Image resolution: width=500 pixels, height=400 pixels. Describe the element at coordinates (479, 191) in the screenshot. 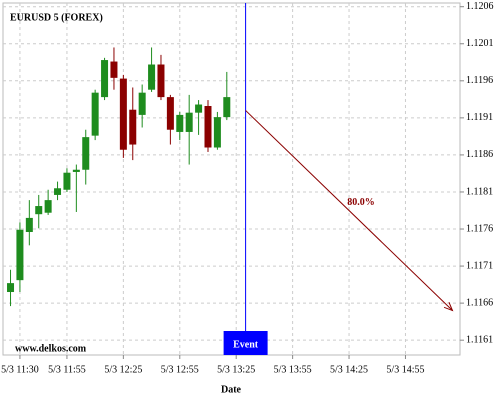

I see `y-tick-label: 1.1181` at that location.